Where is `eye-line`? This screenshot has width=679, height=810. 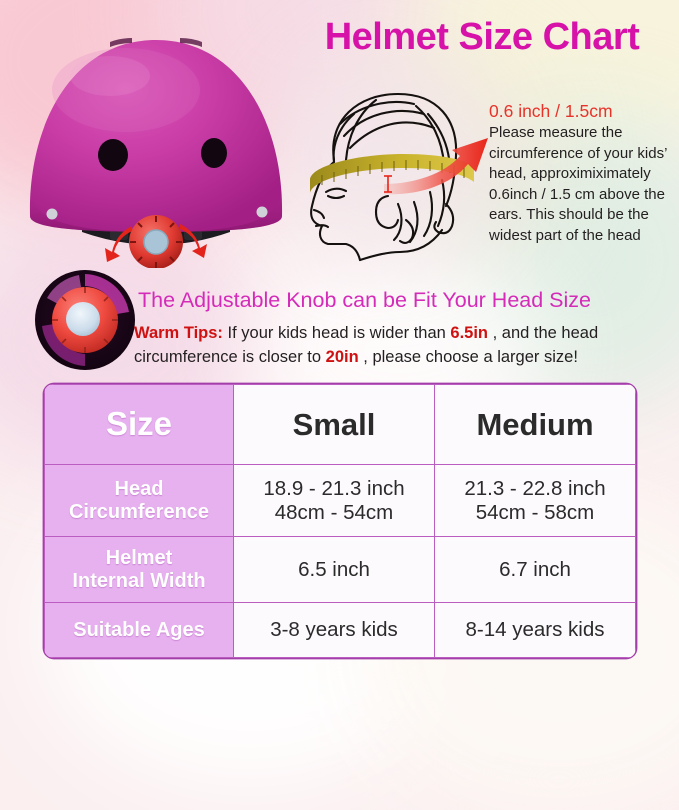 eye-line is located at coordinates (336, 190).